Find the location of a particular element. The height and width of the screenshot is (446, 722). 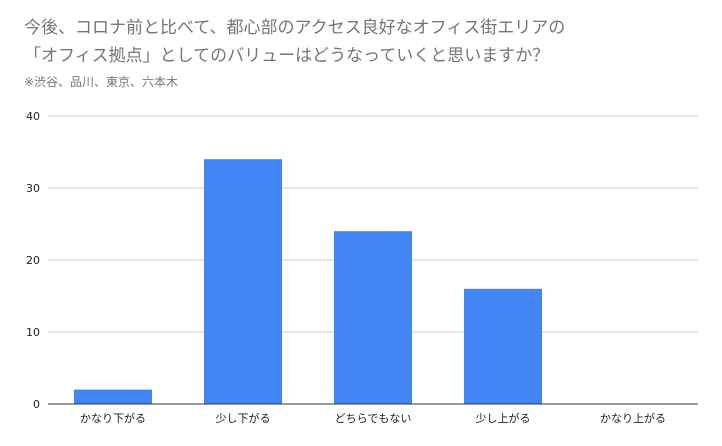

y-tick-label: 0 is located at coordinates (36, 404).